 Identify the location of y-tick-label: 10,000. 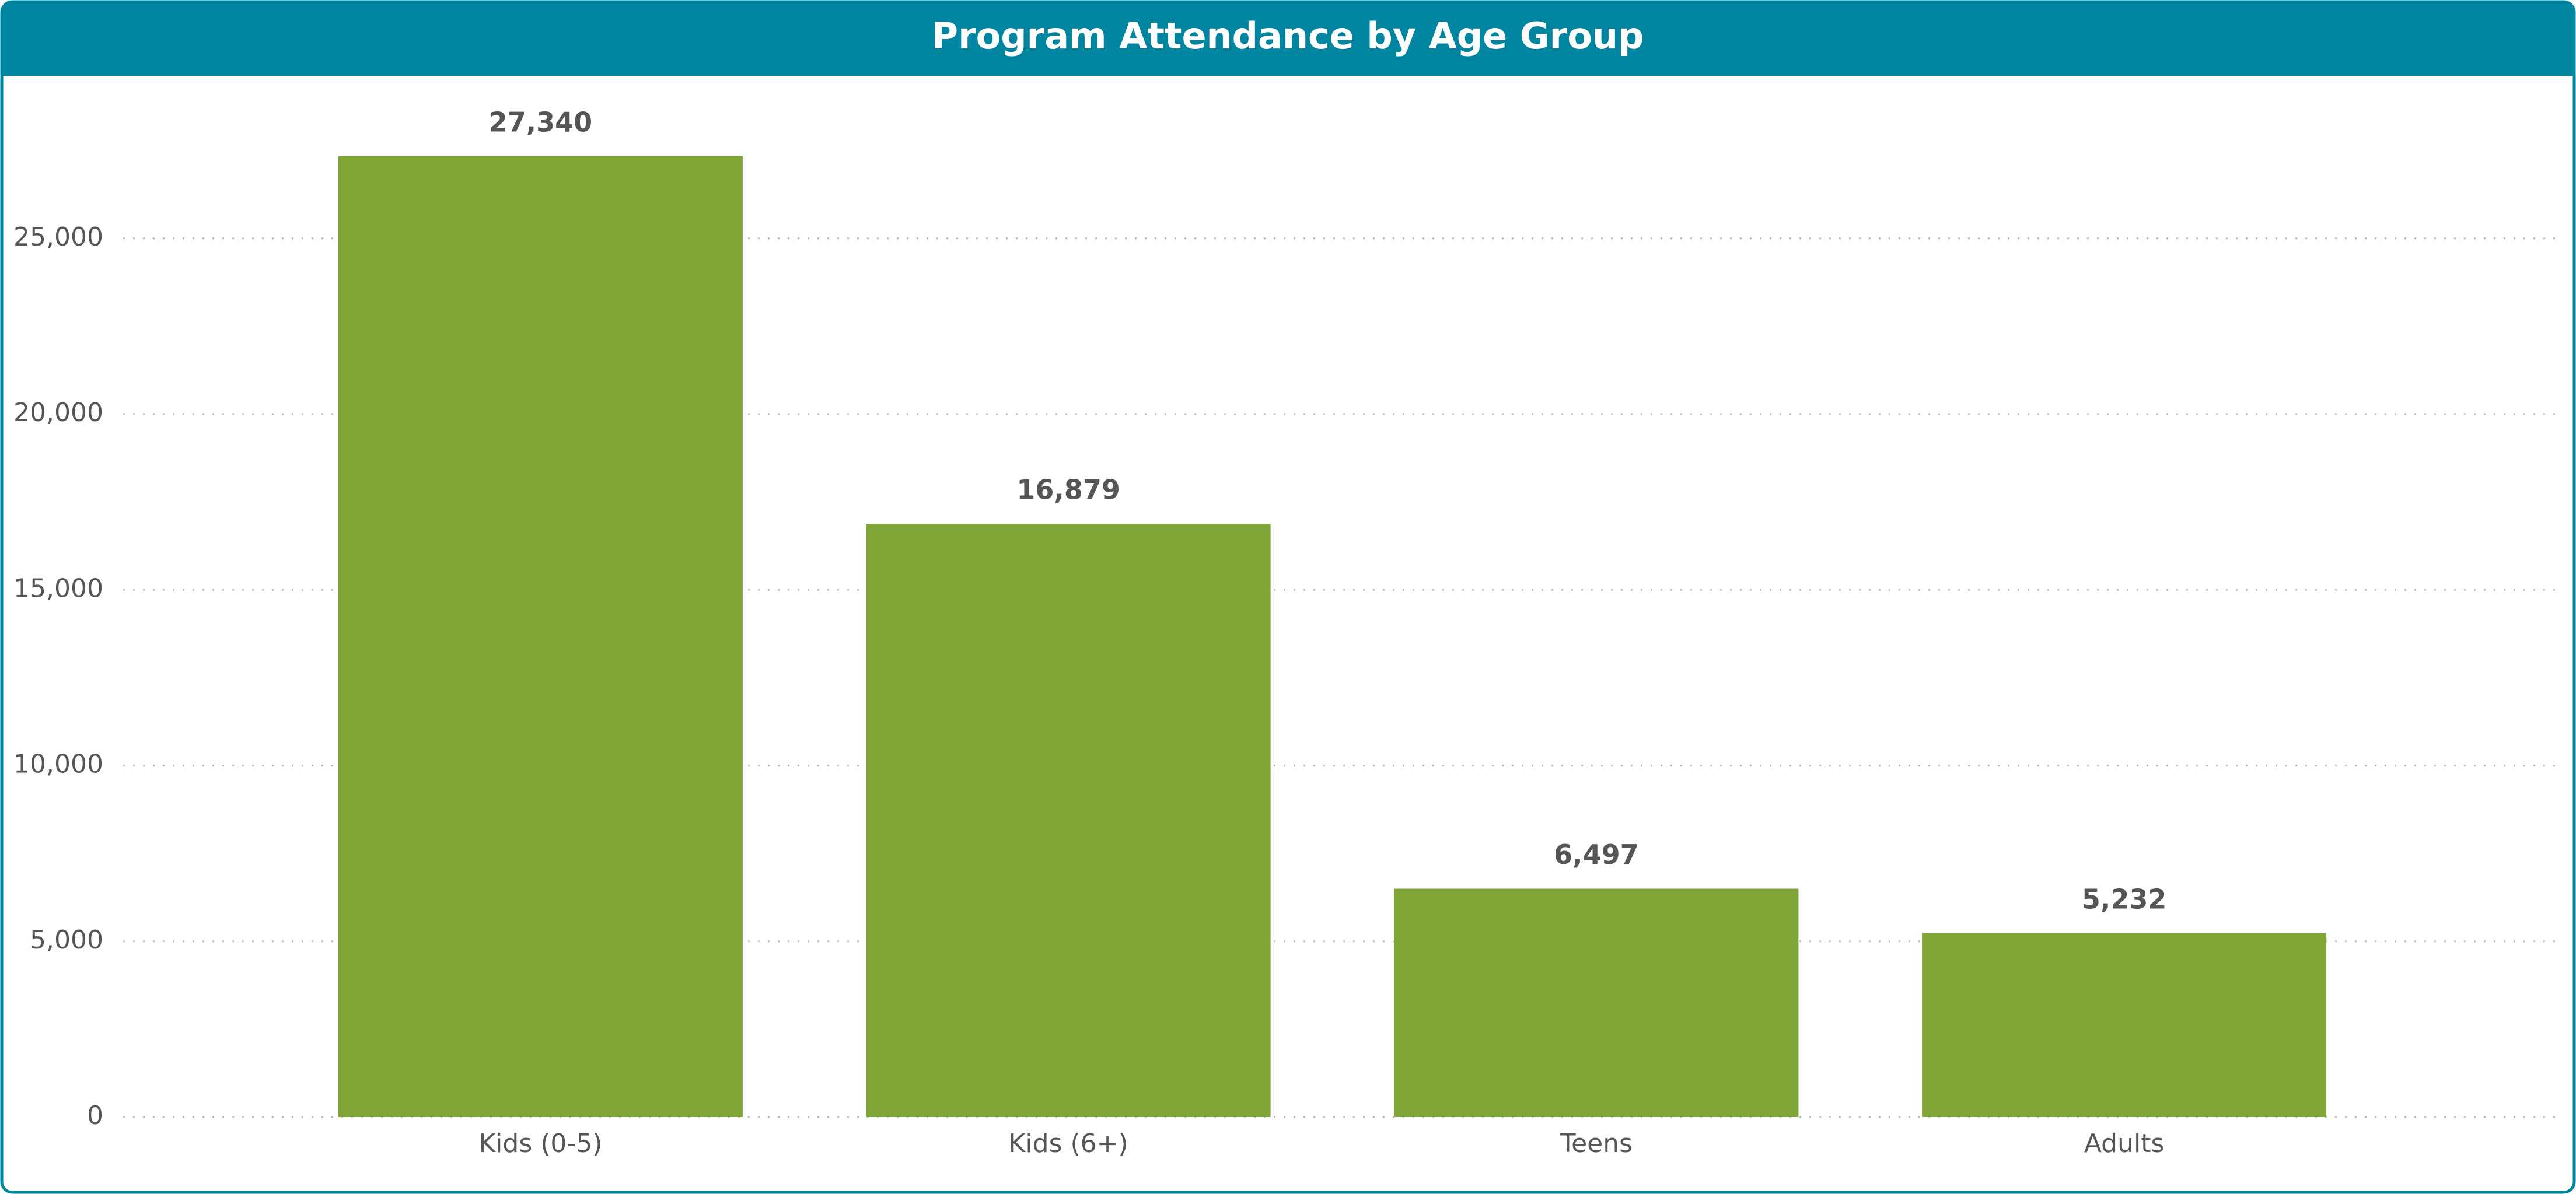
(58, 764).